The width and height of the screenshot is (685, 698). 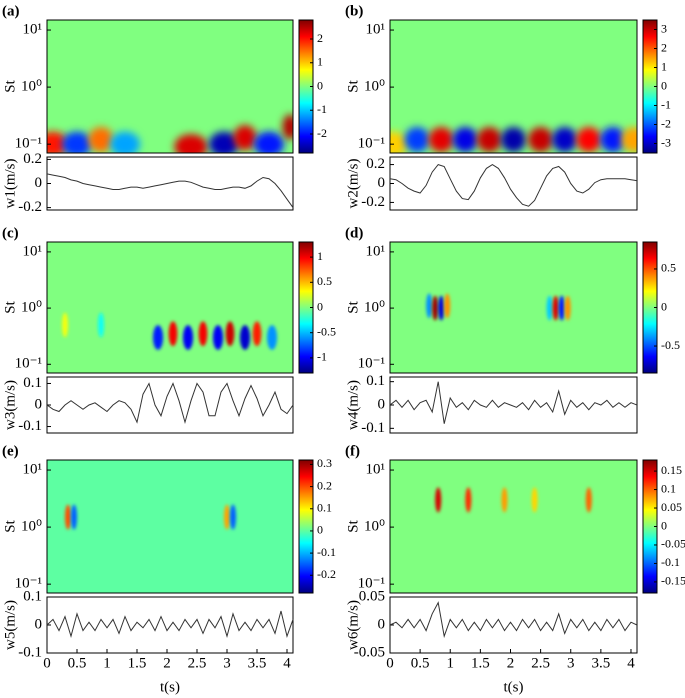 I want to click on colorbar-tick-label: -0.2, so click(x=326, y=574).